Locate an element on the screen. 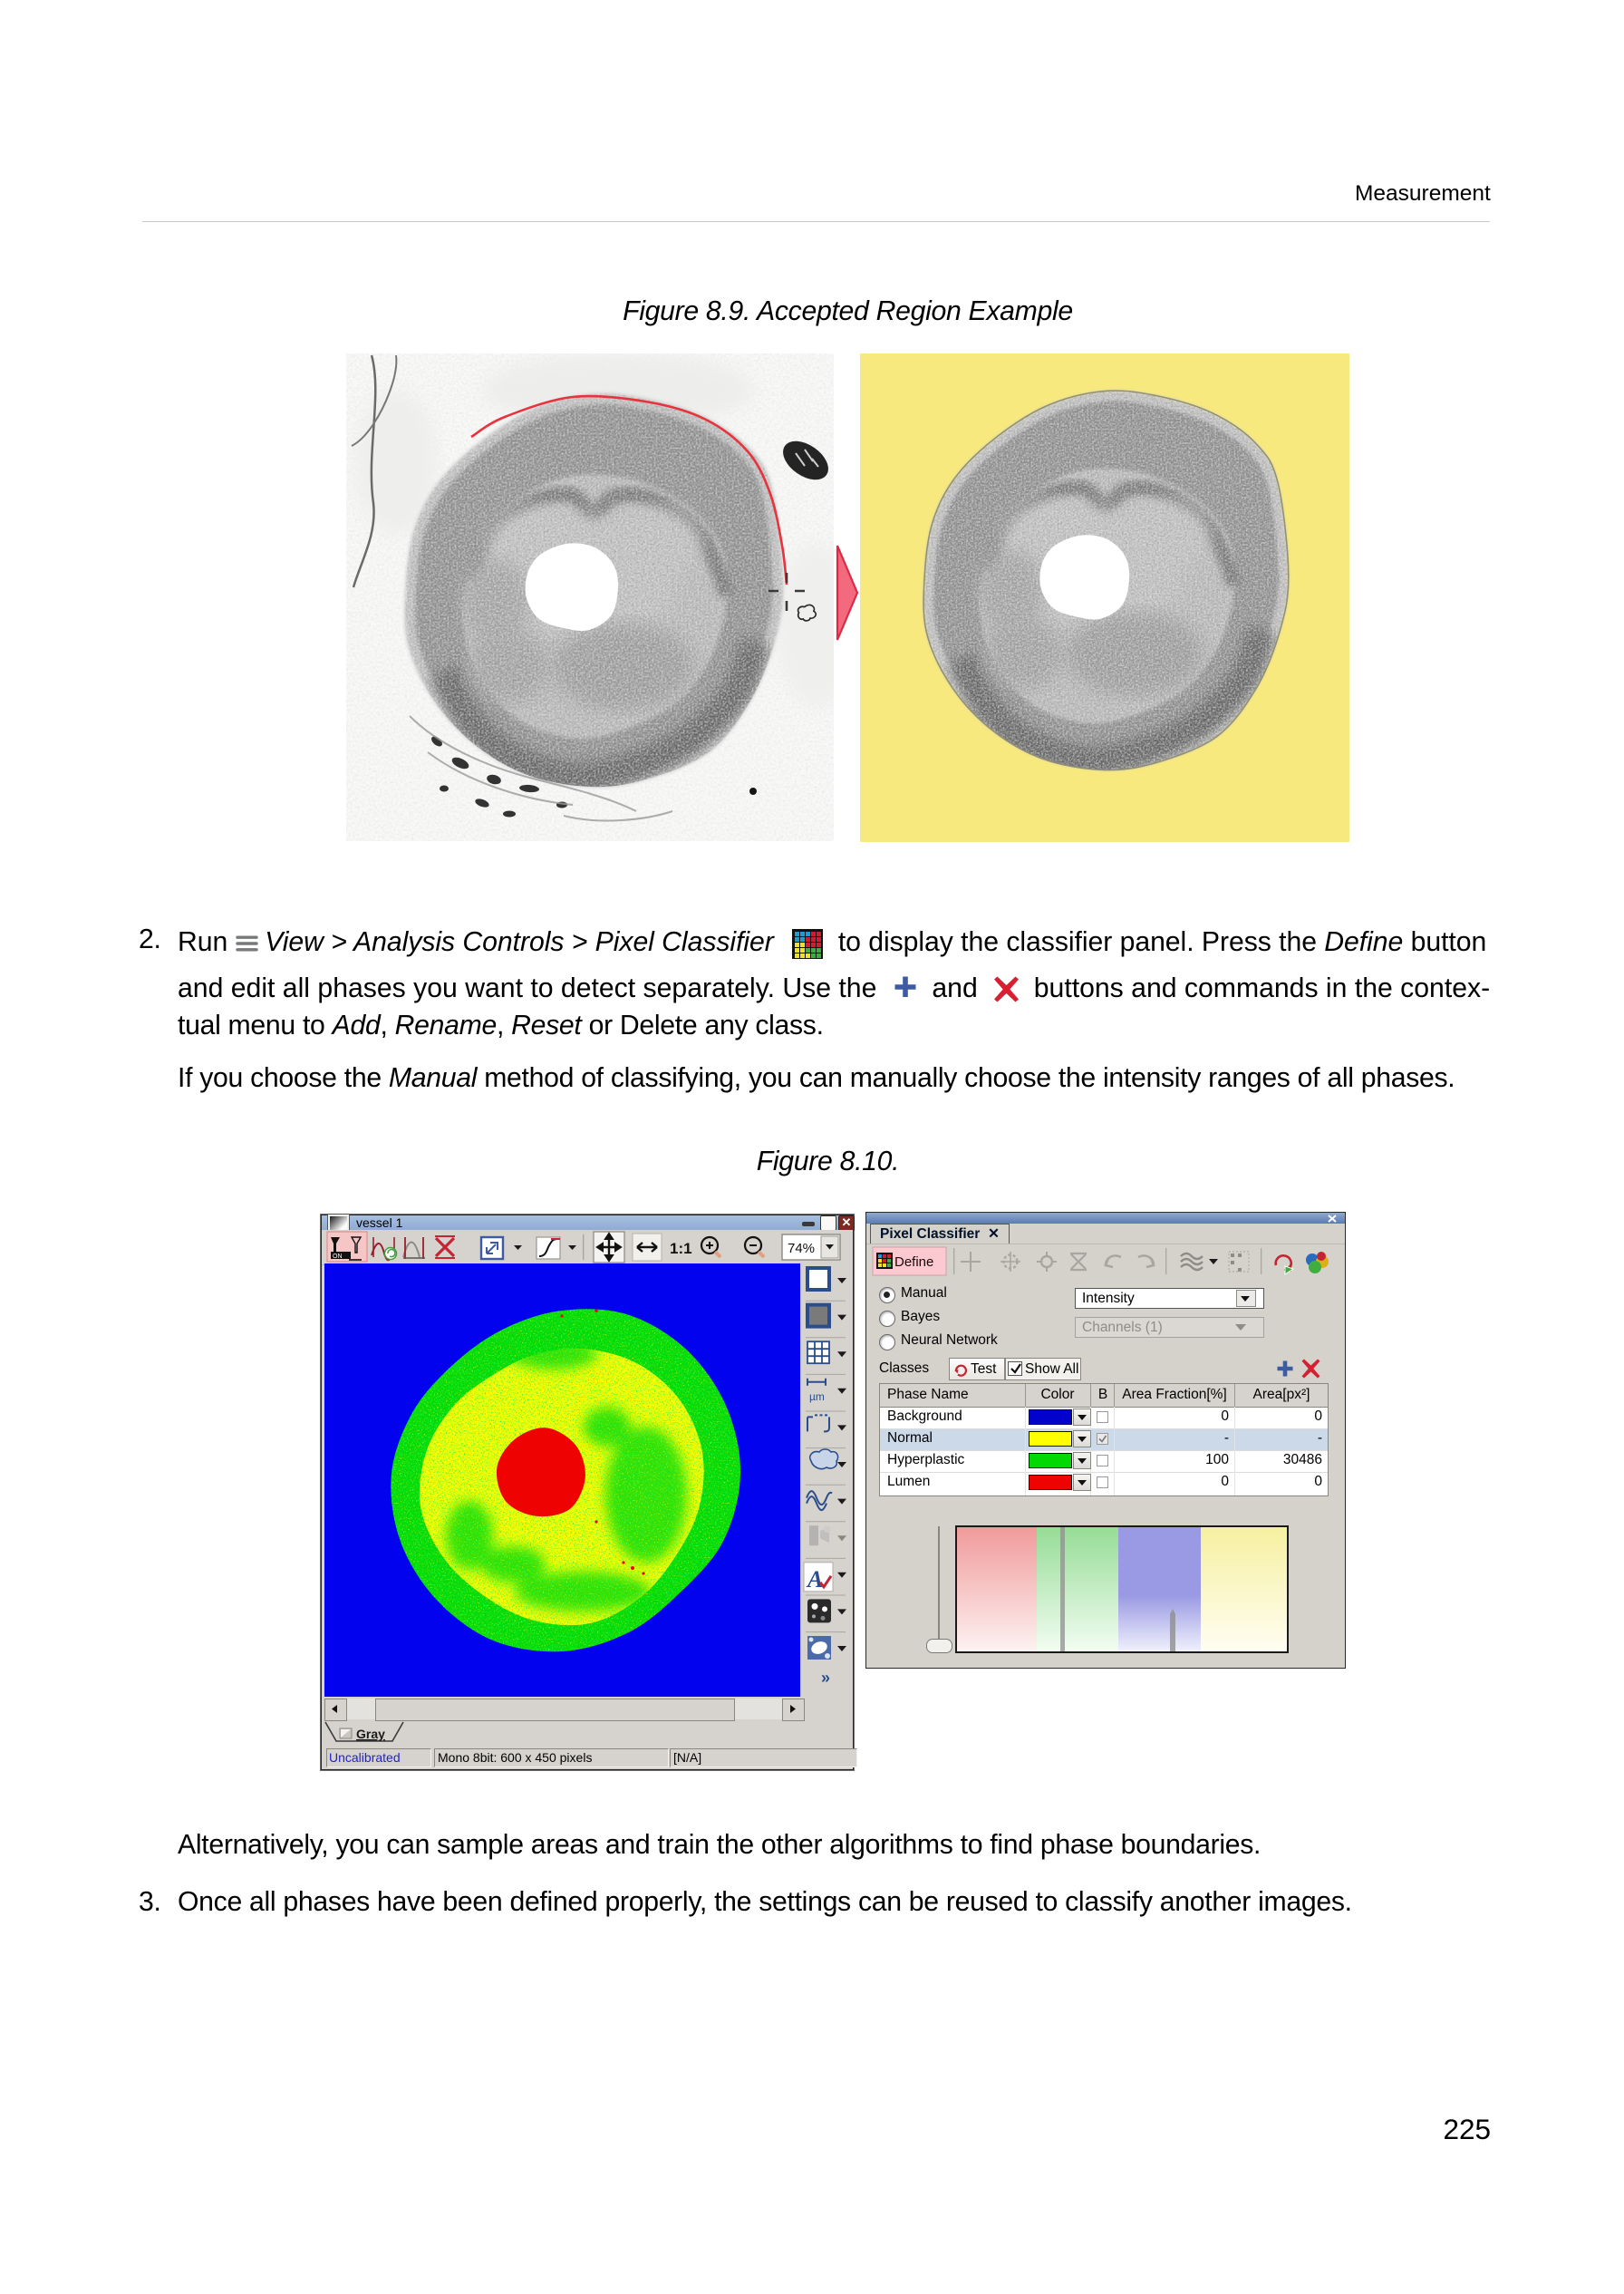 The width and height of the screenshot is (1624, 2294). svg-text: ON is located at coordinates (338, 1256).